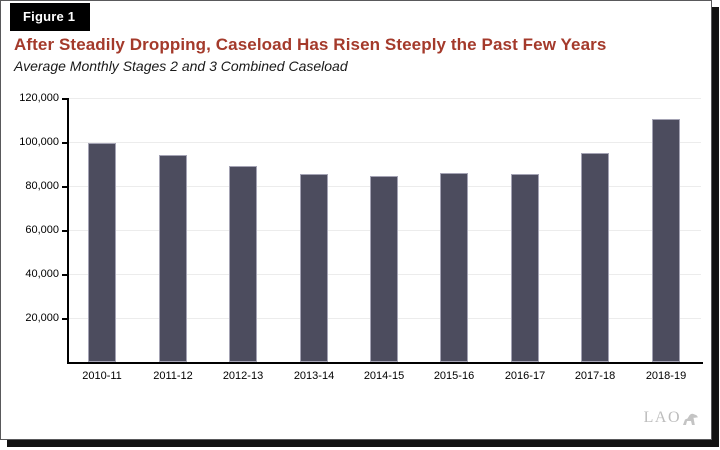 This screenshot has height=450, width=720. What do you see at coordinates (39, 98) in the screenshot?
I see `y-tick-label: 120,000` at bounding box center [39, 98].